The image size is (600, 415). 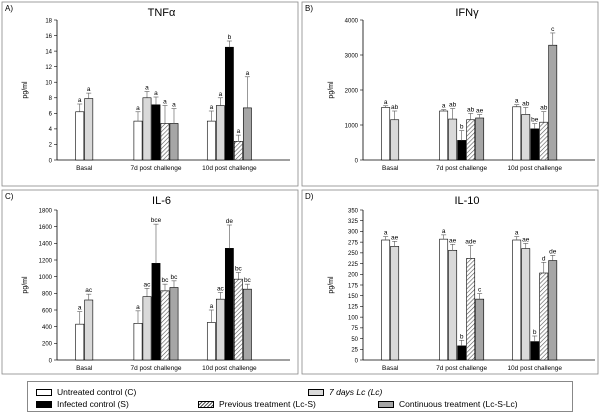 I want to click on y-tick-label: 8, so click(x=51, y=99).